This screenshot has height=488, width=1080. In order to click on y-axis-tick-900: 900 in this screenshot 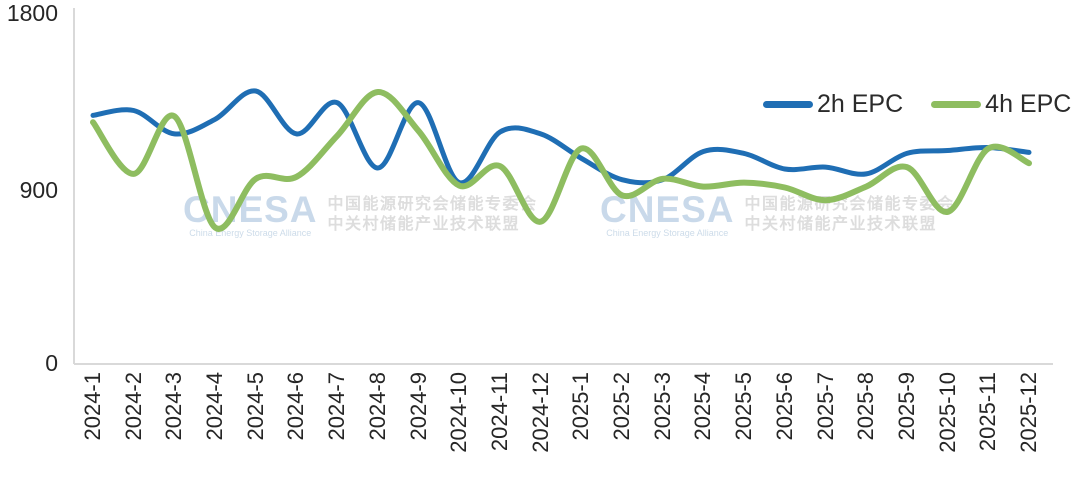, I will do `click(38, 190)`.